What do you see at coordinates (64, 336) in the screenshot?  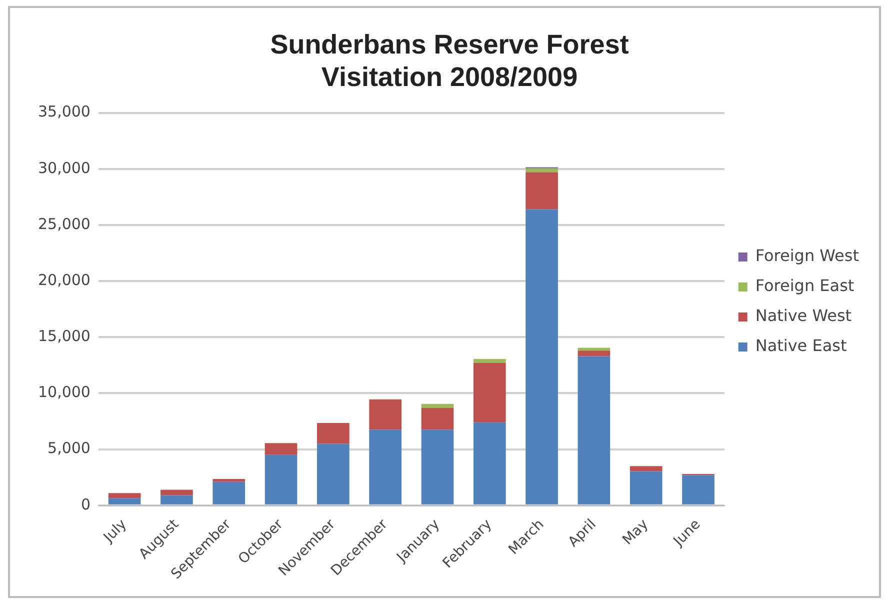 I see `y-tick-label: 15,000` at bounding box center [64, 336].